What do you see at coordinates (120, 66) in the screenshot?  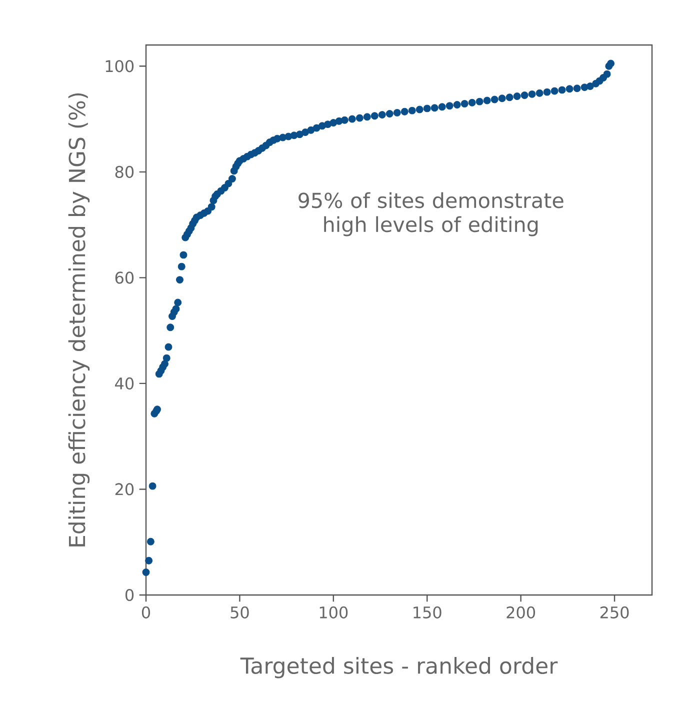 I see `y-tick-label: 100` at bounding box center [120, 66].